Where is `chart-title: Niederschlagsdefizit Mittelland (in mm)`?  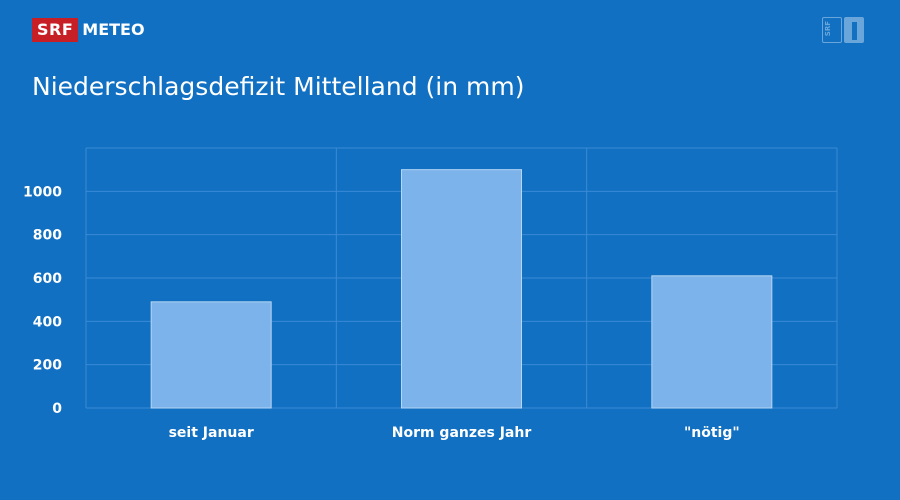 chart-title: Niederschlagsdefizit Mittelland (in mm) is located at coordinates (278, 86).